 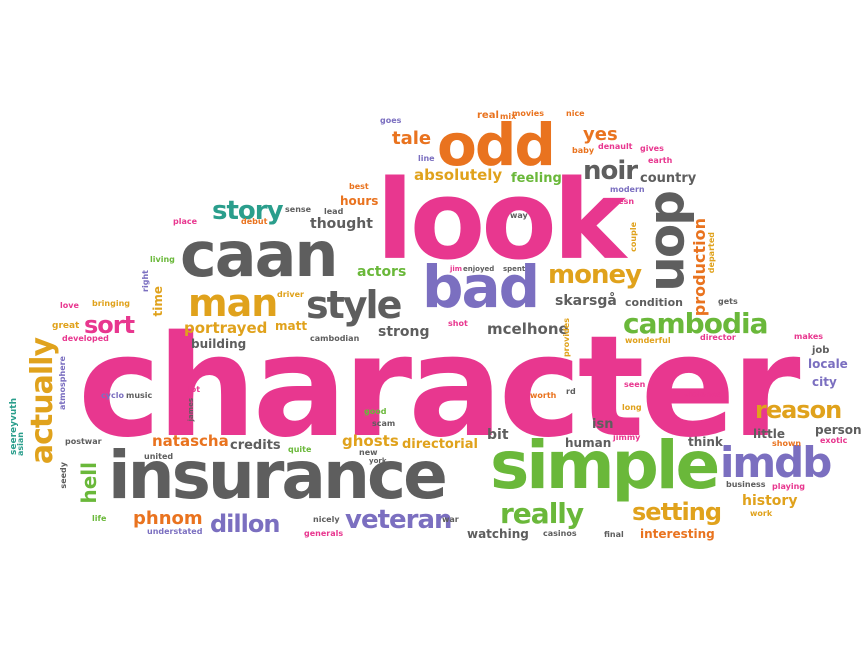 What do you see at coordinates (458, 323) in the screenshot?
I see `word-shot: shot` at bounding box center [458, 323].